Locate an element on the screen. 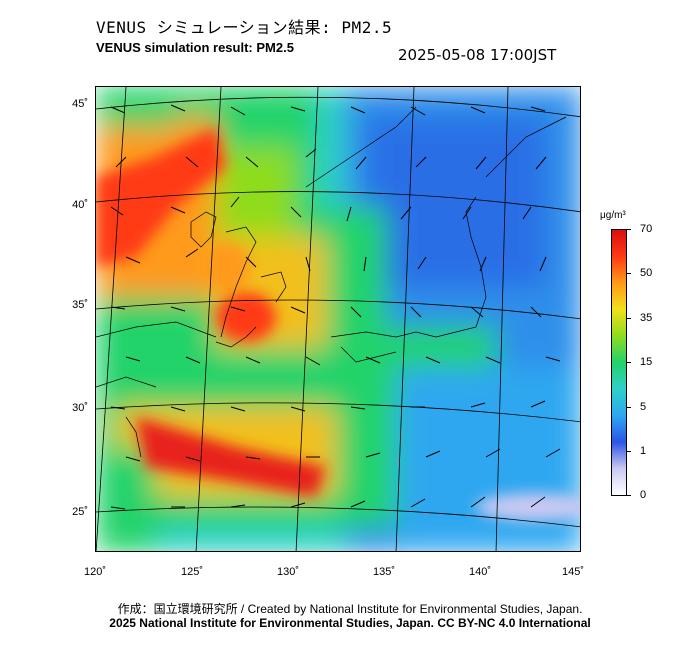 This screenshot has height=649, width=700. colorbar-label-50: 50 is located at coordinates (646, 273).